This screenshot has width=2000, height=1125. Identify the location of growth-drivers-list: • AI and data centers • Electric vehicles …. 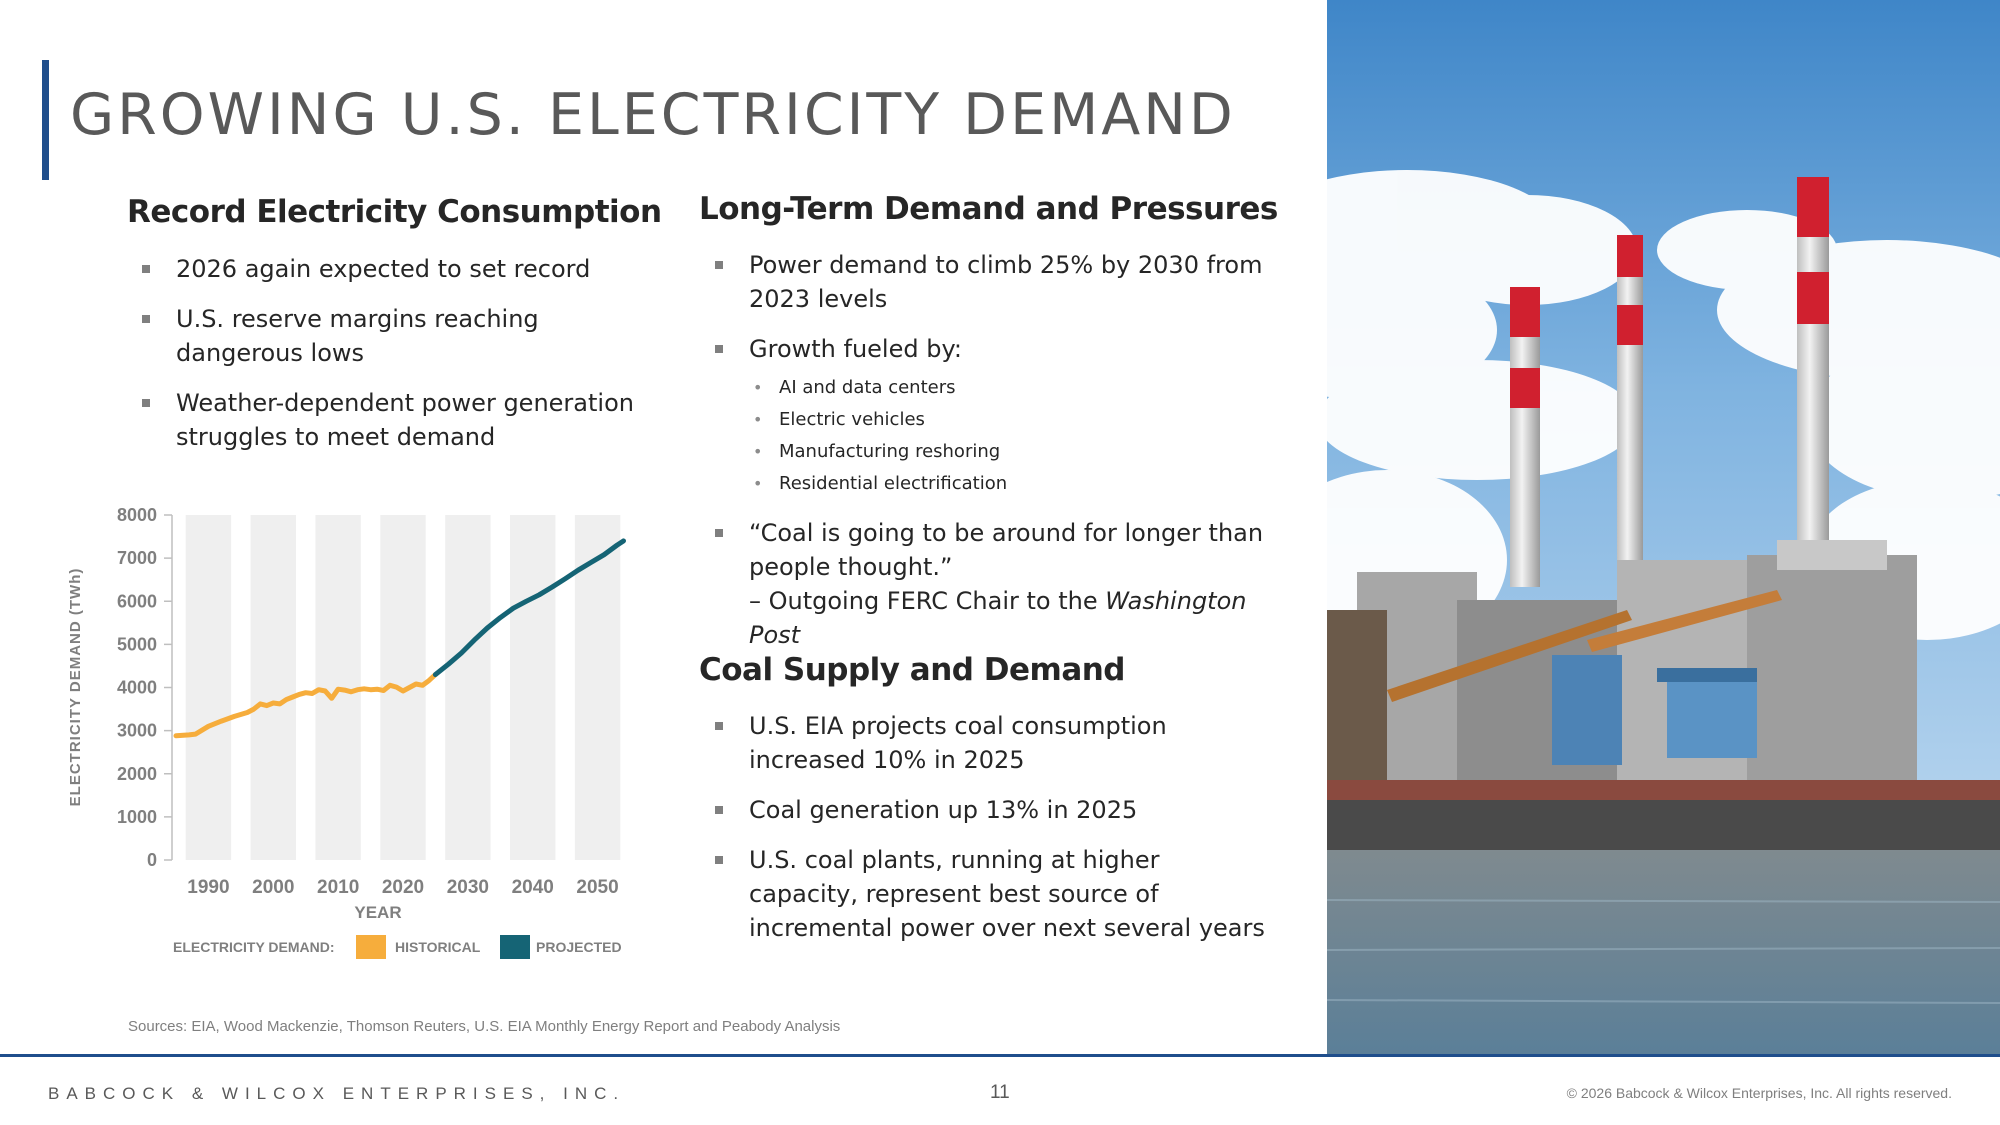
(1011, 436).